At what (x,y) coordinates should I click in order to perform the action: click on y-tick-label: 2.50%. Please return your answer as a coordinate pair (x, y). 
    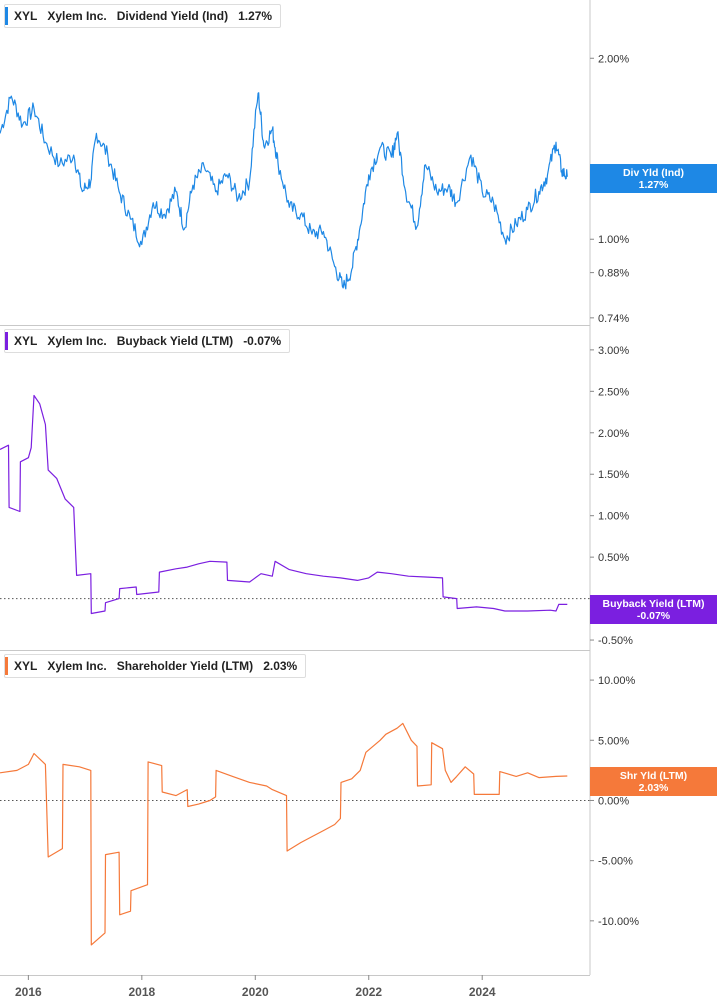
    Looking at the image, I should click on (613, 392).